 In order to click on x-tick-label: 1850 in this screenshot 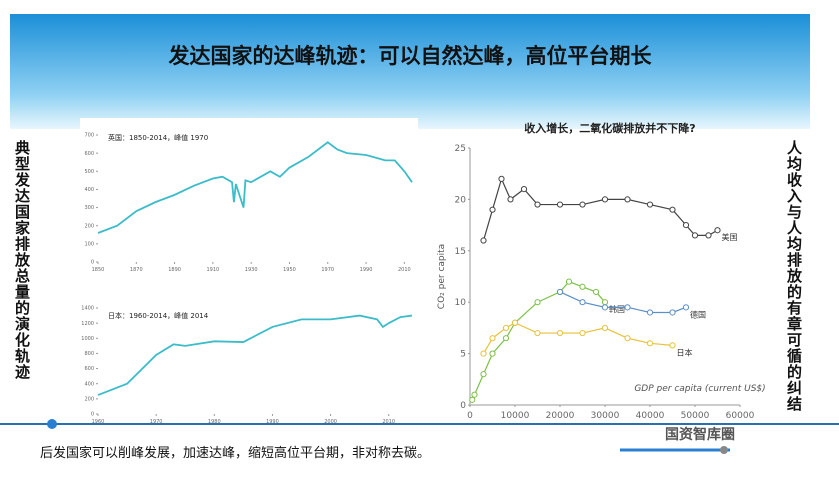, I will do `click(98, 270)`.